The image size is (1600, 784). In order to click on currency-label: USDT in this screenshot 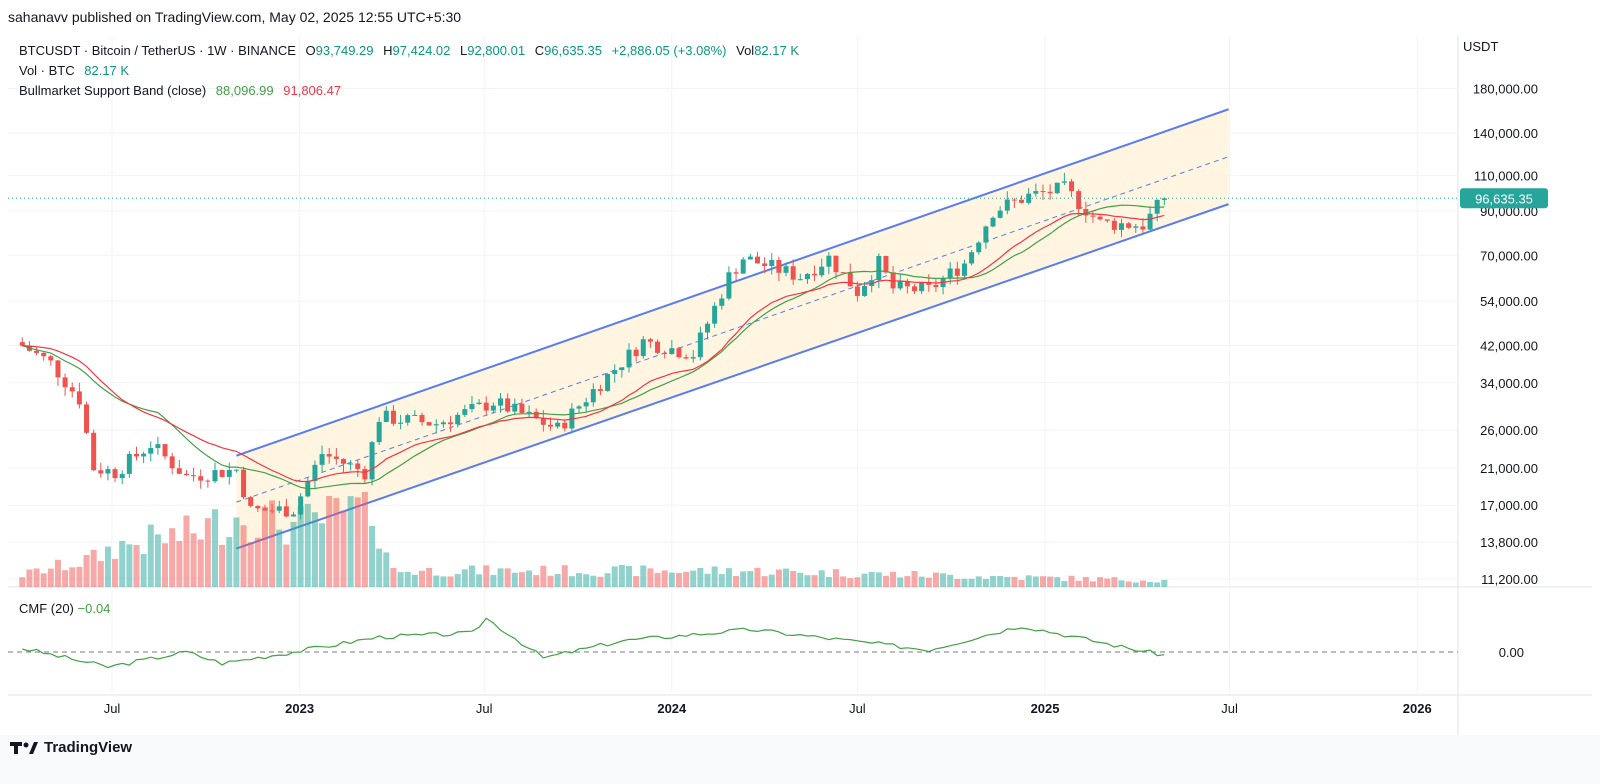, I will do `click(1481, 46)`.